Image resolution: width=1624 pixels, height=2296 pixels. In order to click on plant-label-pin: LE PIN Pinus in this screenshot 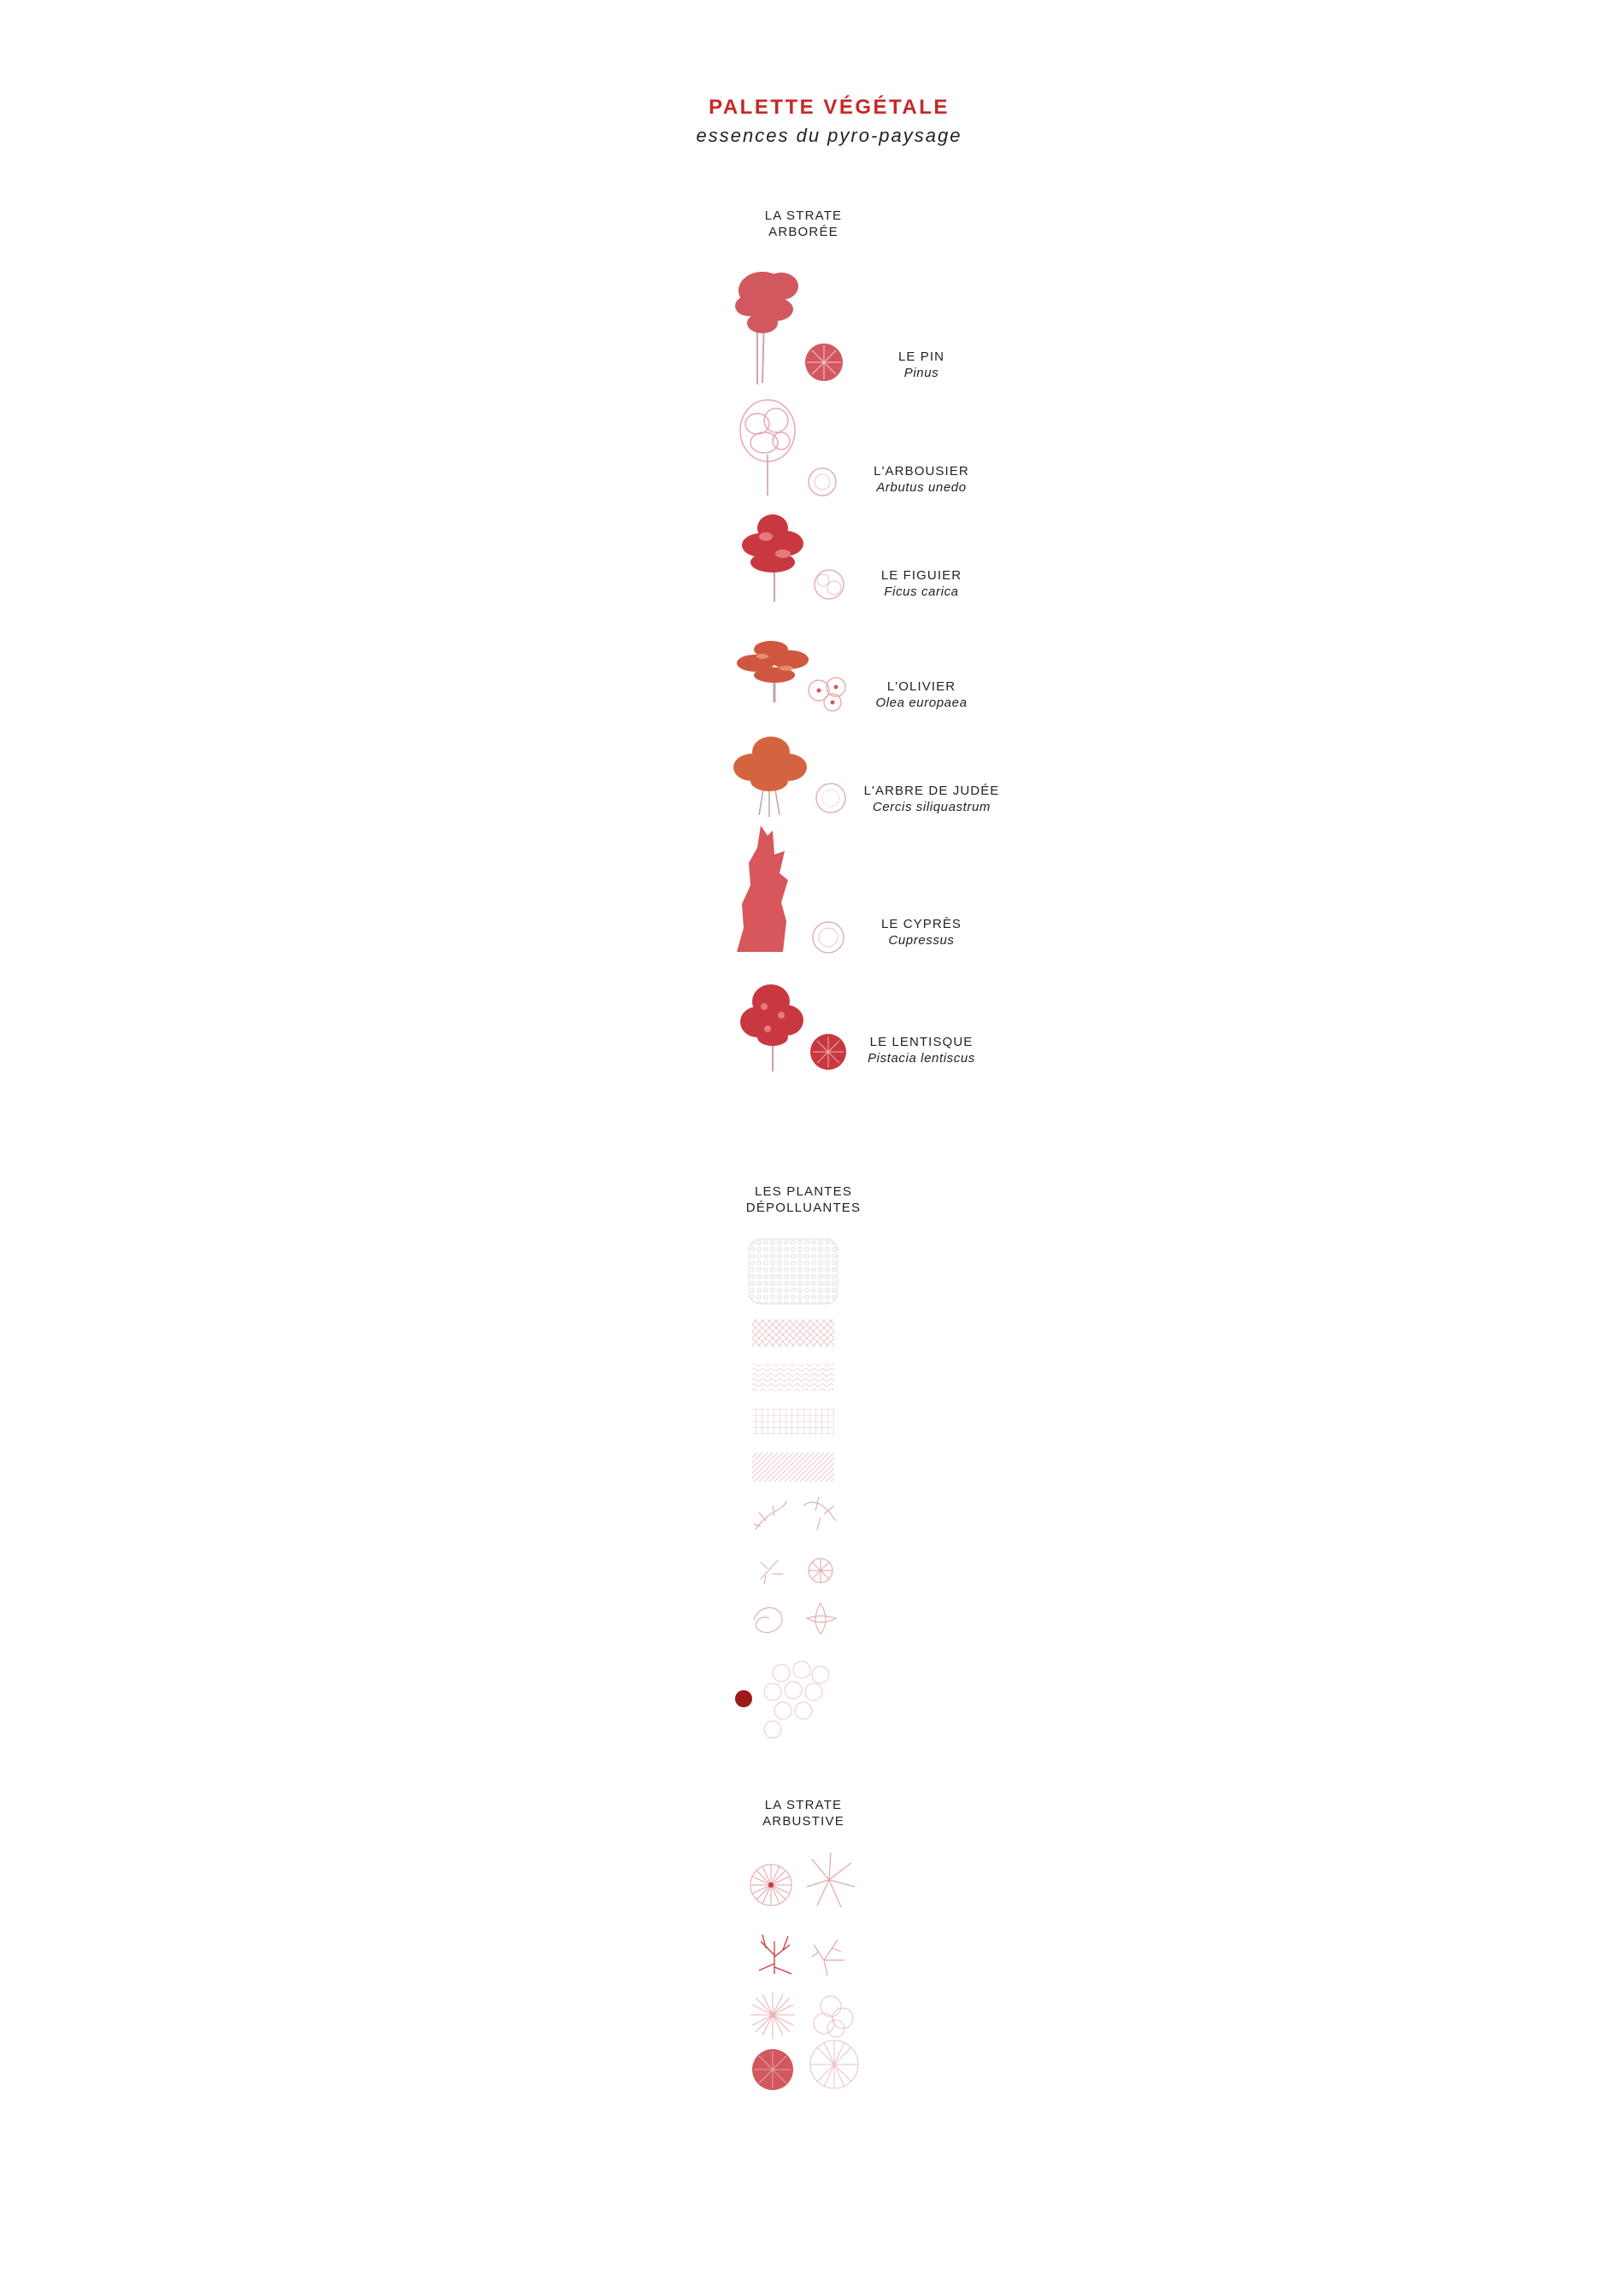, I will do `click(922, 365)`.